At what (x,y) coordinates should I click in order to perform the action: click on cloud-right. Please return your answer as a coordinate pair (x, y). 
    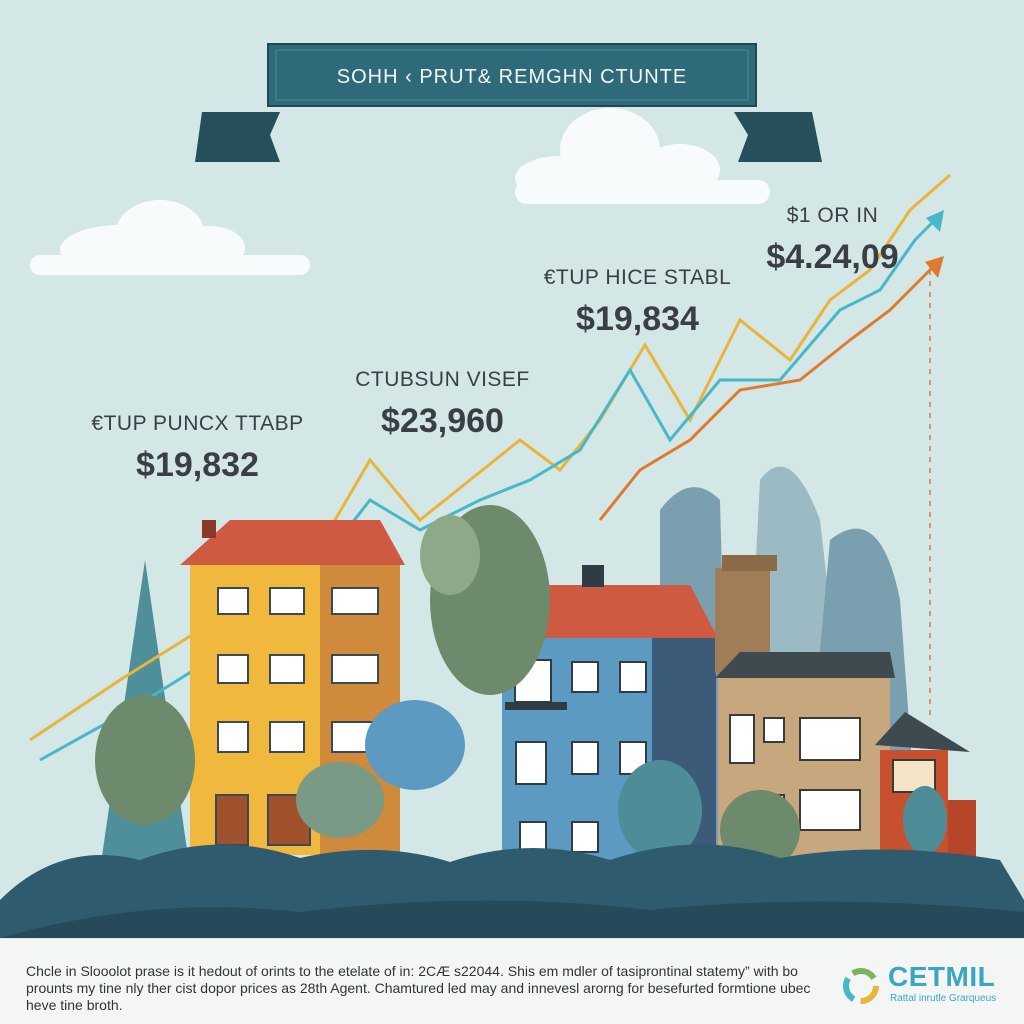
    Looking at the image, I should click on (642, 156).